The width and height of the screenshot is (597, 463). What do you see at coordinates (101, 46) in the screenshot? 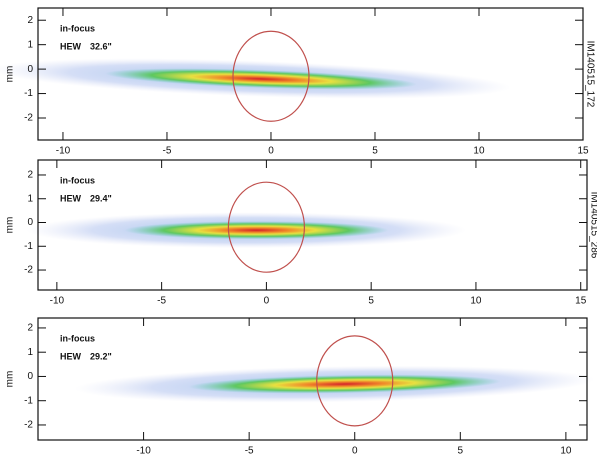
I see `annotation: 32.6"` at bounding box center [101, 46].